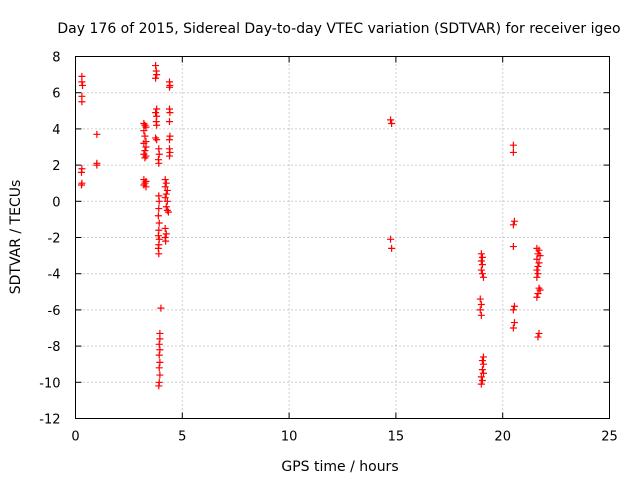 The height and width of the screenshot is (480, 640). What do you see at coordinates (182, 437) in the screenshot?
I see `x-tick-label: 5` at bounding box center [182, 437].